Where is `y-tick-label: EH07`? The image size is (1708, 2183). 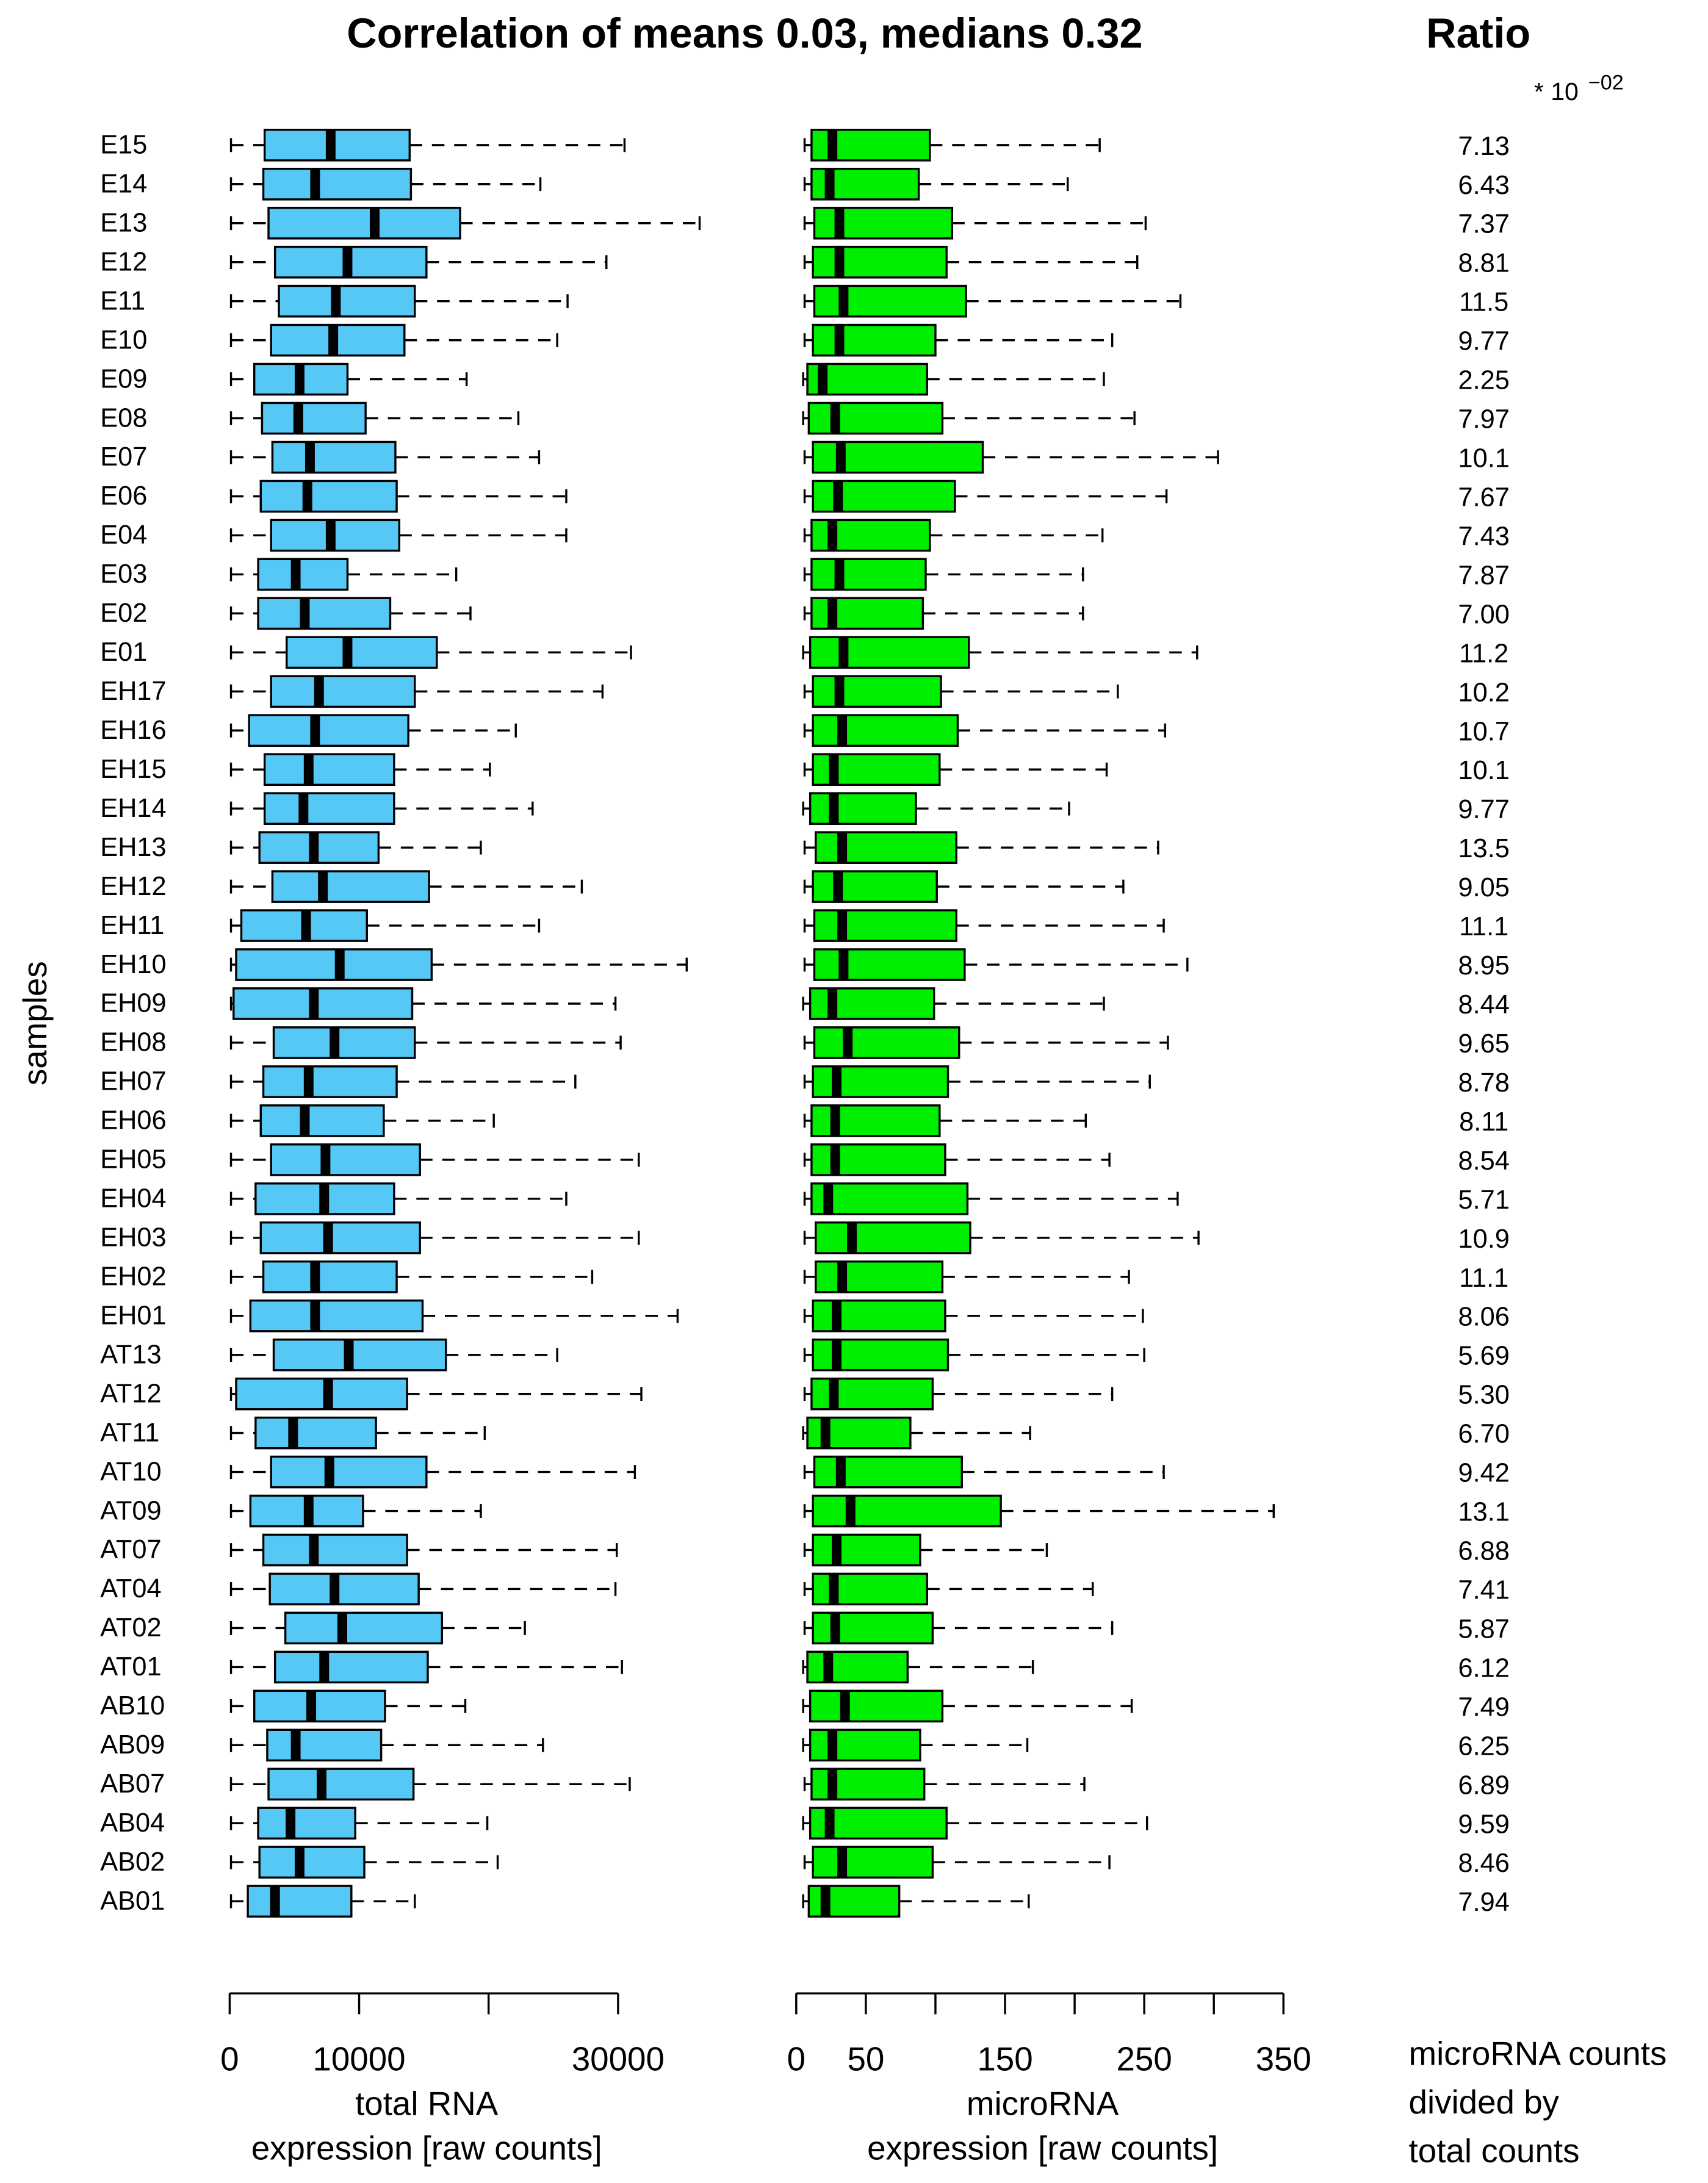 y-tick-label: EH07 is located at coordinates (133, 1081).